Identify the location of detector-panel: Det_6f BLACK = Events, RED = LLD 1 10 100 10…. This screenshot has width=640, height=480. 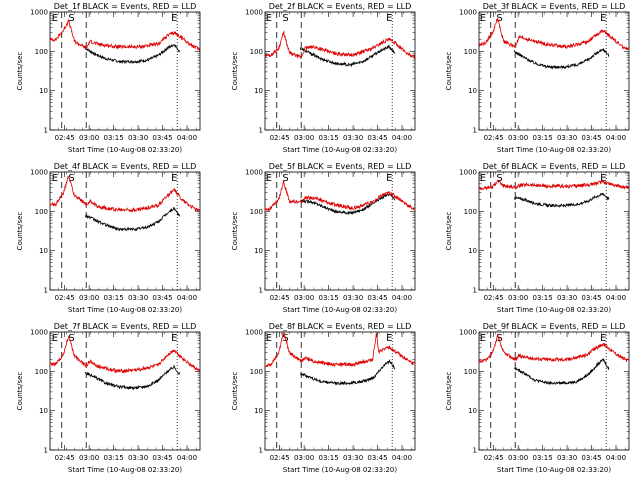
(537, 238).